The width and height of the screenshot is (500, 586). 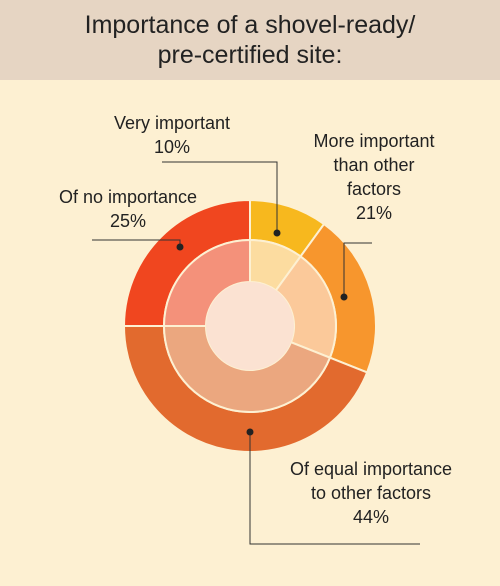 What do you see at coordinates (371, 517) in the screenshot?
I see `label-line: 44%` at bounding box center [371, 517].